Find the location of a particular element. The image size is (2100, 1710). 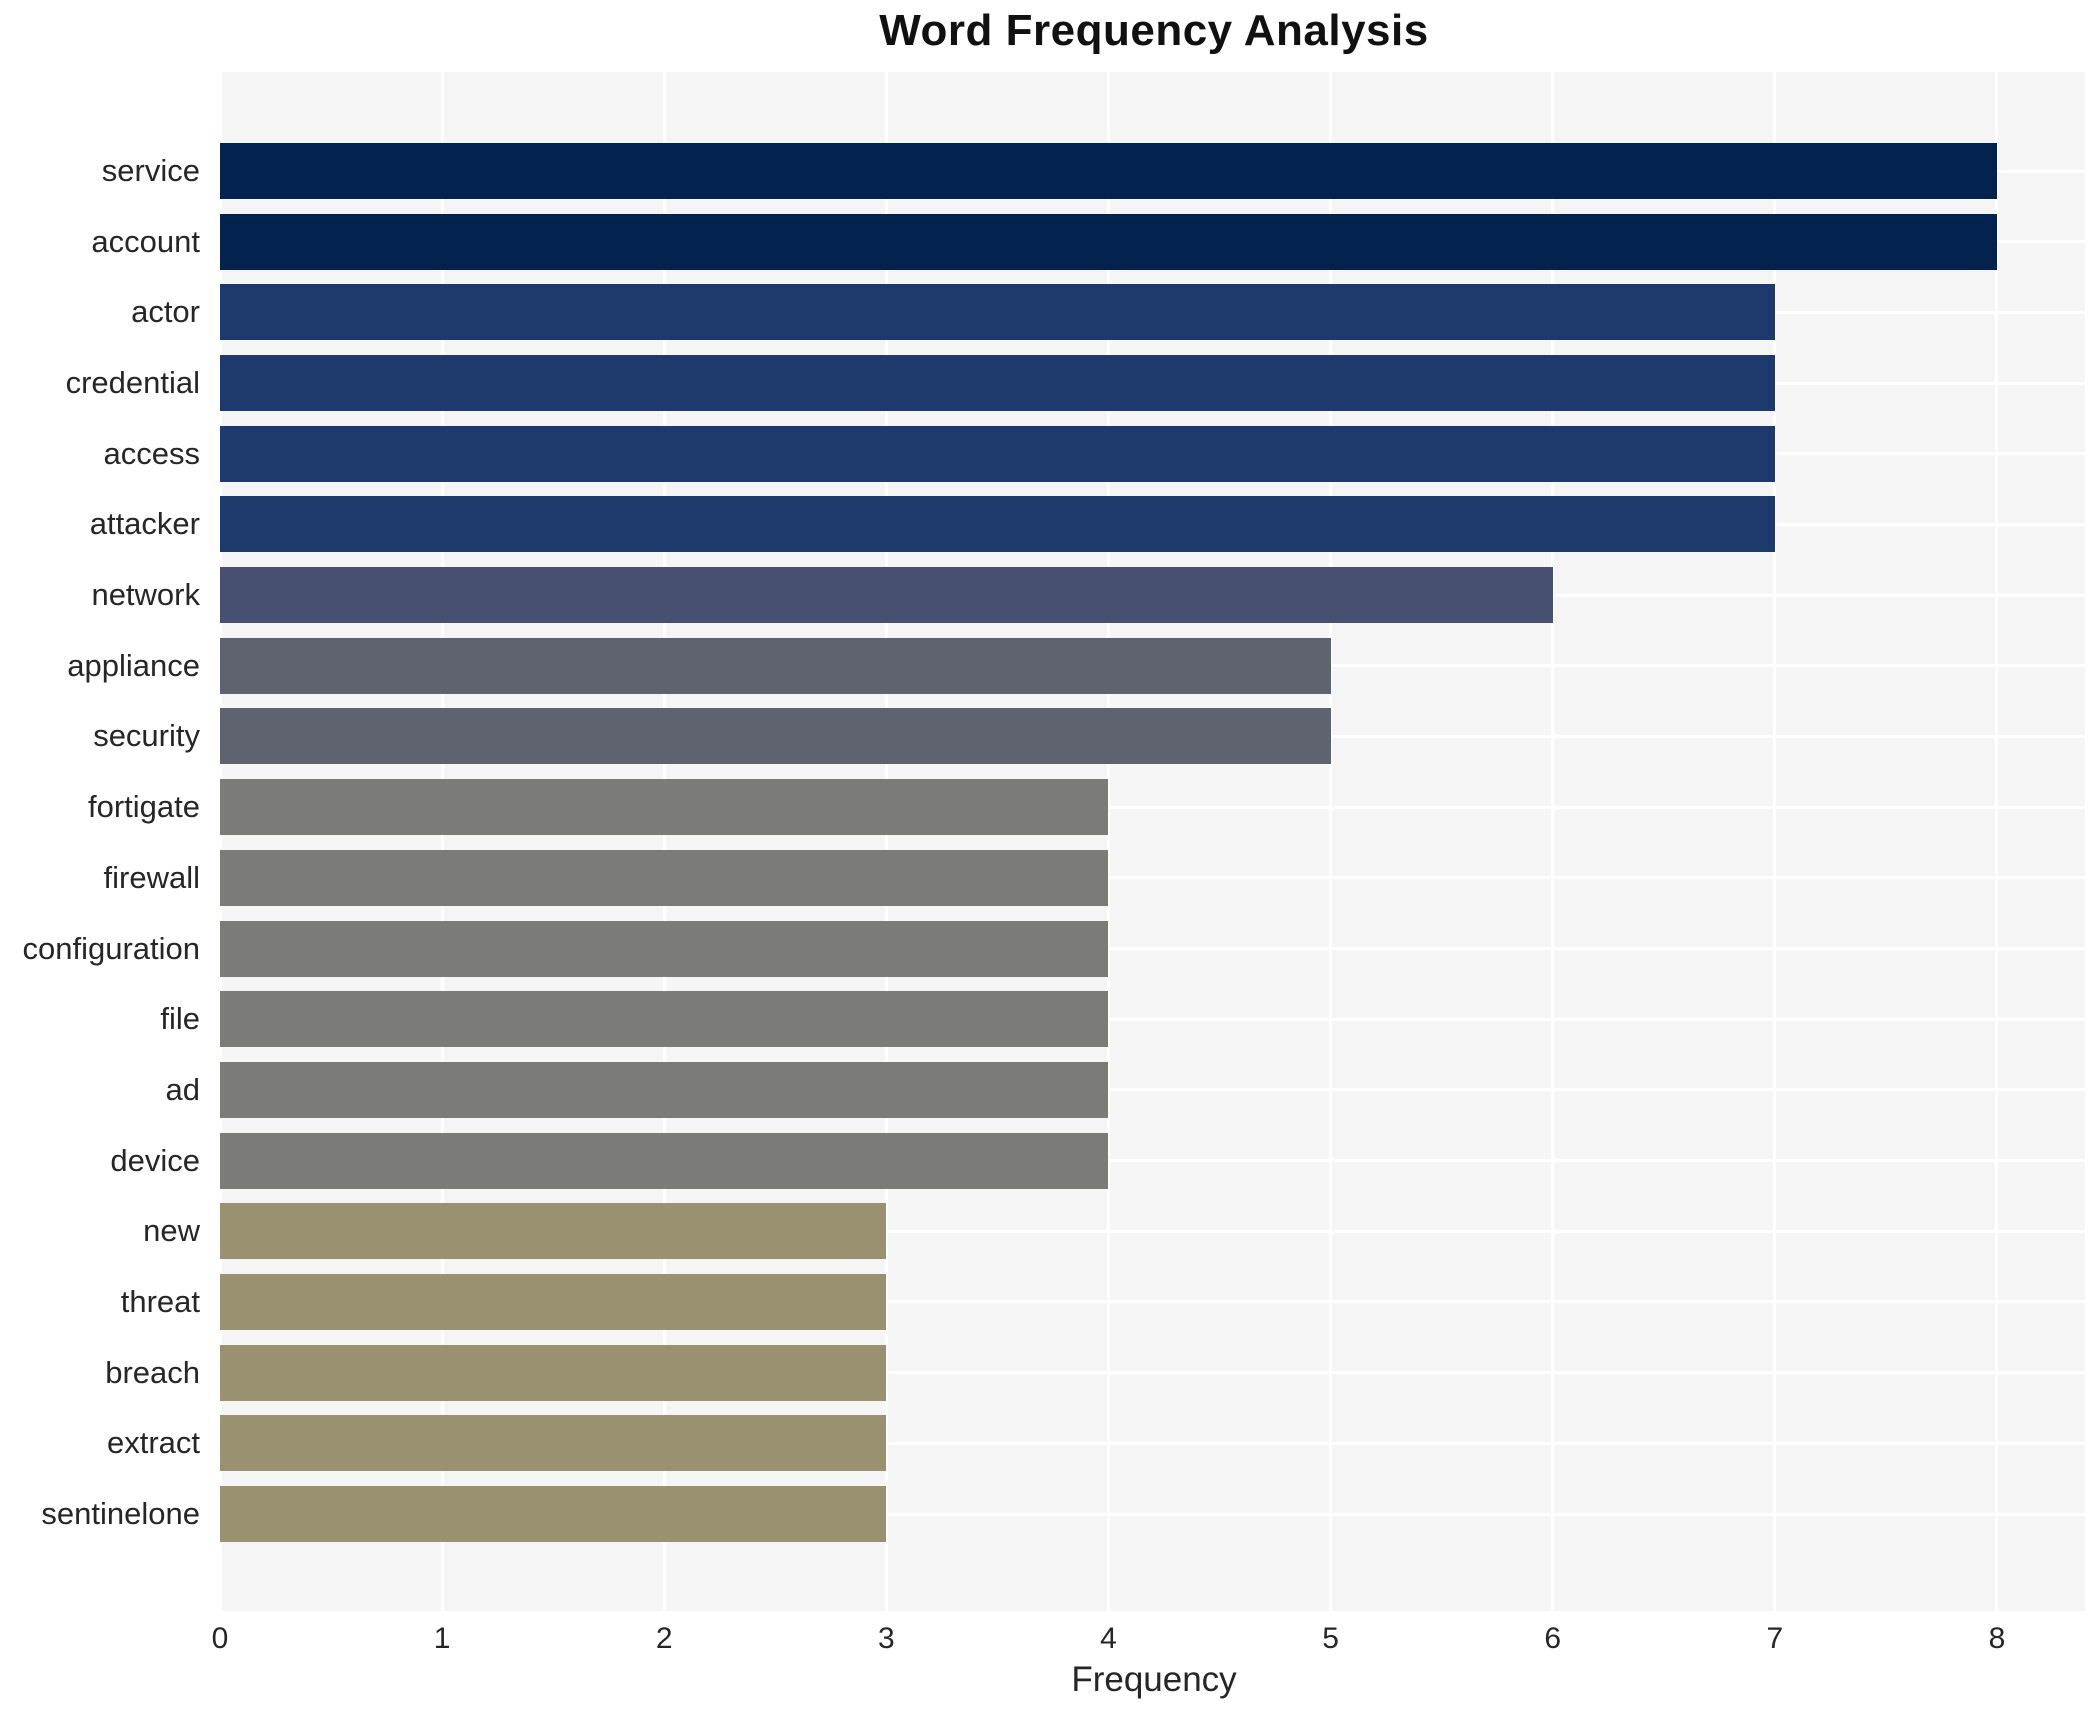

bar-row: new is located at coordinates (1115, 1231).